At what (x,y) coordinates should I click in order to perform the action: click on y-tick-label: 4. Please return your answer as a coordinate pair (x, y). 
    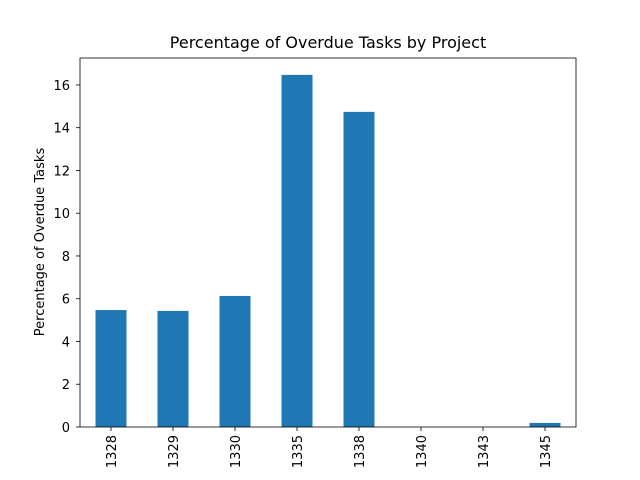
    Looking at the image, I should click on (66, 342).